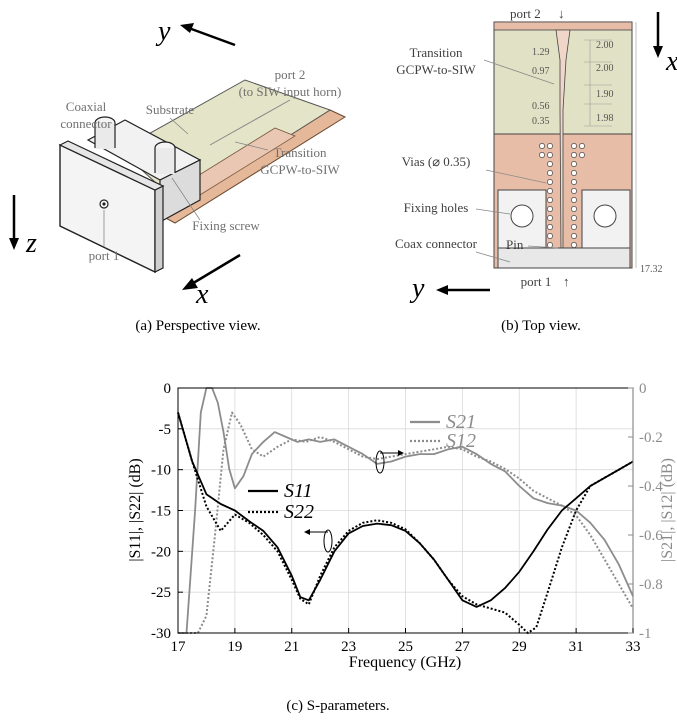 This screenshot has width=677, height=720. What do you see at coordinates (405, 647) in the screenshot?
I see `x-tick-label: 25` at bounding box center [405, 647].